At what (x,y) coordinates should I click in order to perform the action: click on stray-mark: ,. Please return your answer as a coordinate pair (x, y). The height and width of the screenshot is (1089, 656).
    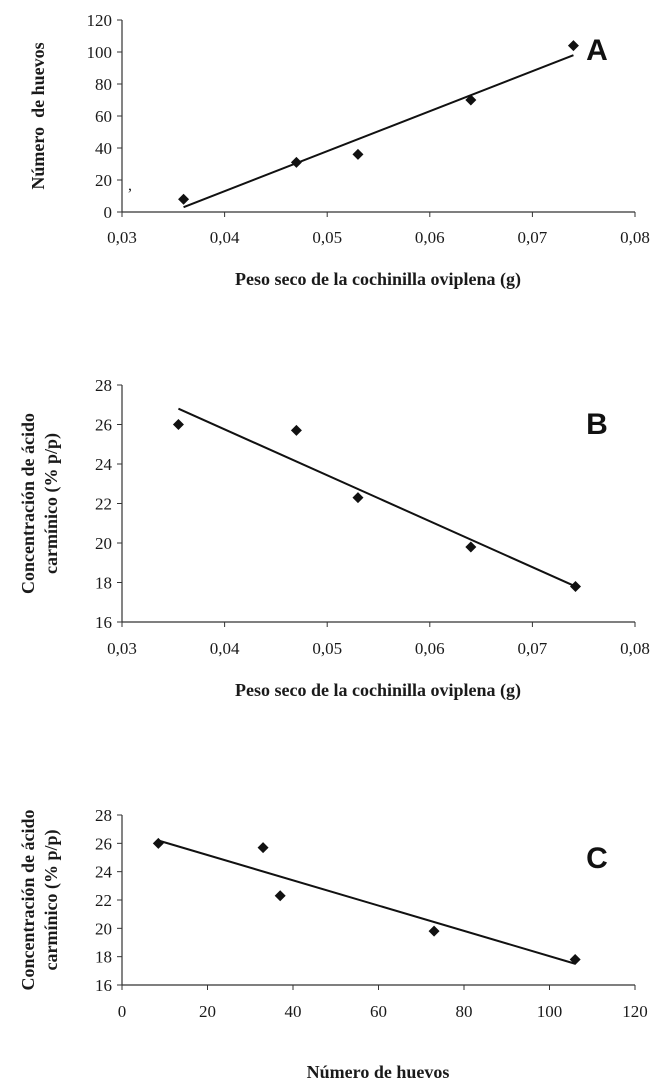
    Looking at the image, I should click on (130, 185).